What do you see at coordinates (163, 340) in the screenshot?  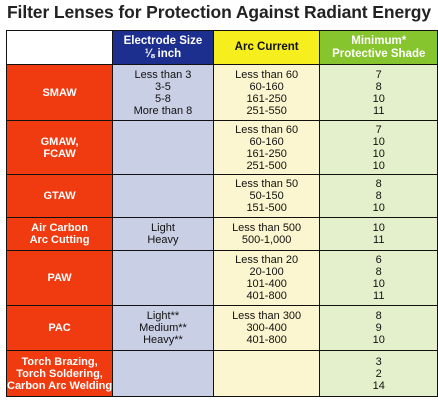 I see `electrode-line: Heavy**` at bounding box center [163, 340].